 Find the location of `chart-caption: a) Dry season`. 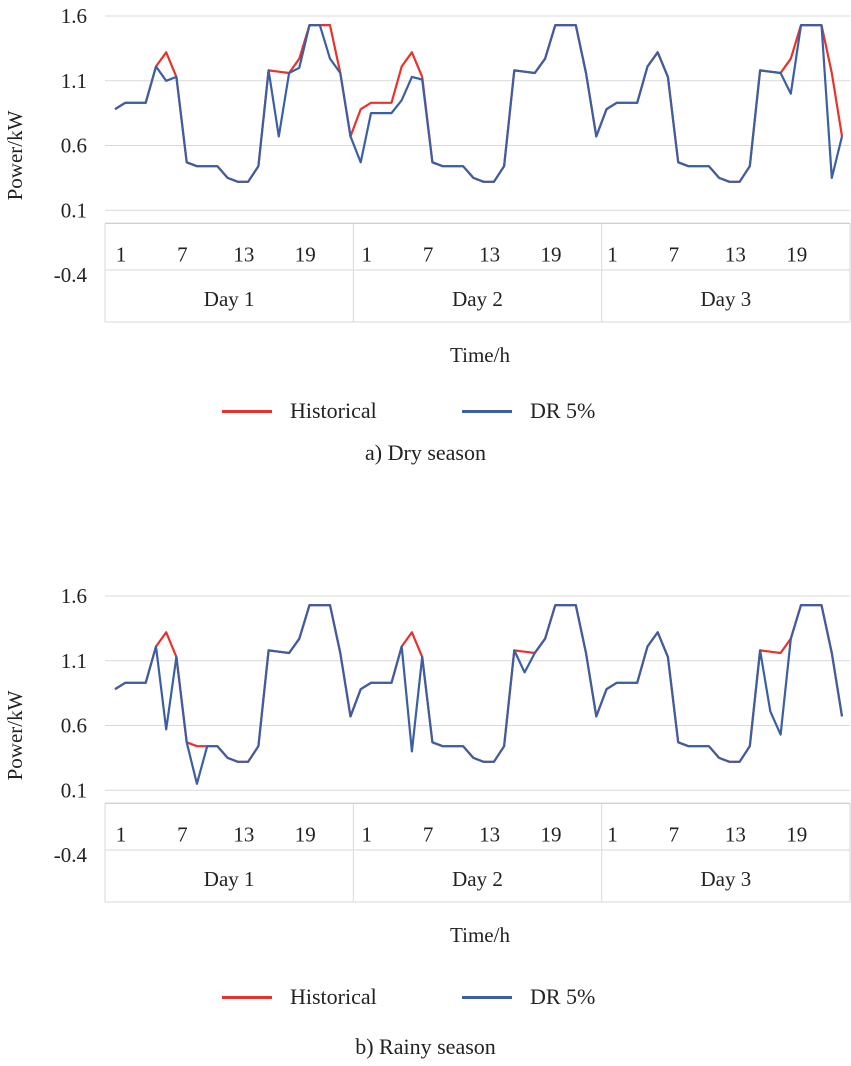

chart-caption: a) Dry season is located at coordinates (425, 452).